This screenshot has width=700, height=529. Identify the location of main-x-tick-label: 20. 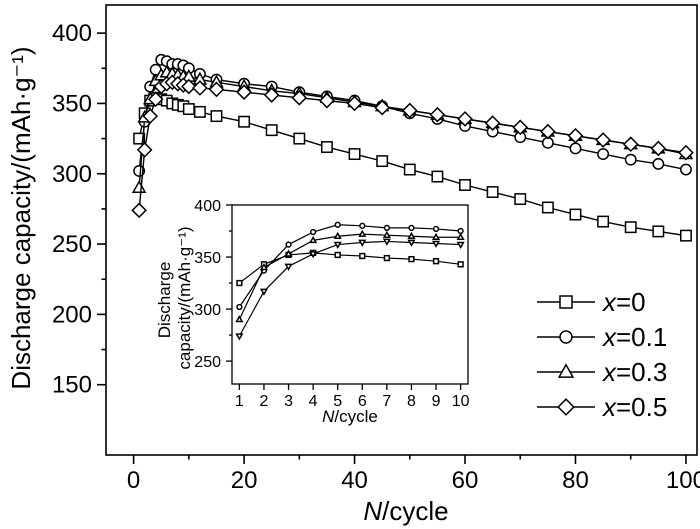
(244, 480).